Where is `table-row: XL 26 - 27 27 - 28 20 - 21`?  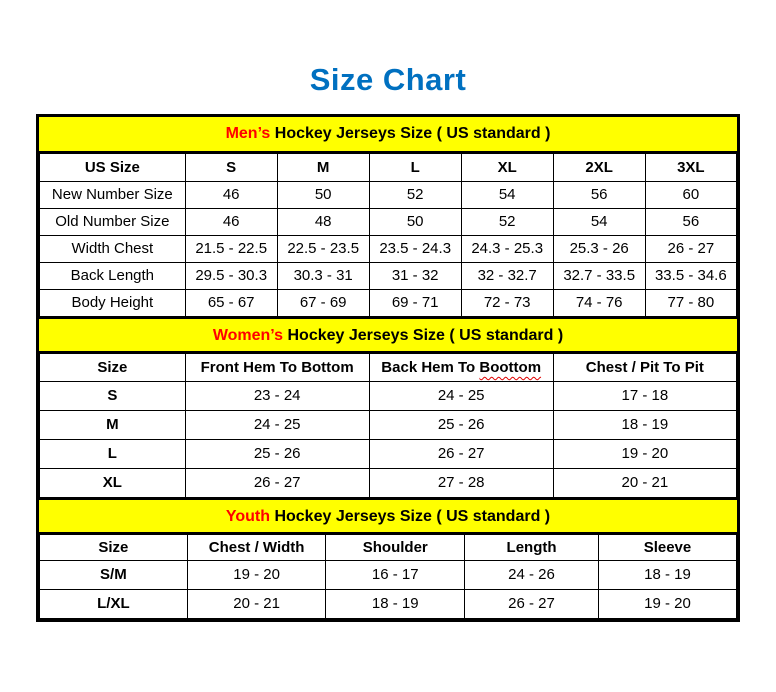
table-row: XL 26 - 27 27 - 28 20 - 21 is located at coordinates (388, 483).